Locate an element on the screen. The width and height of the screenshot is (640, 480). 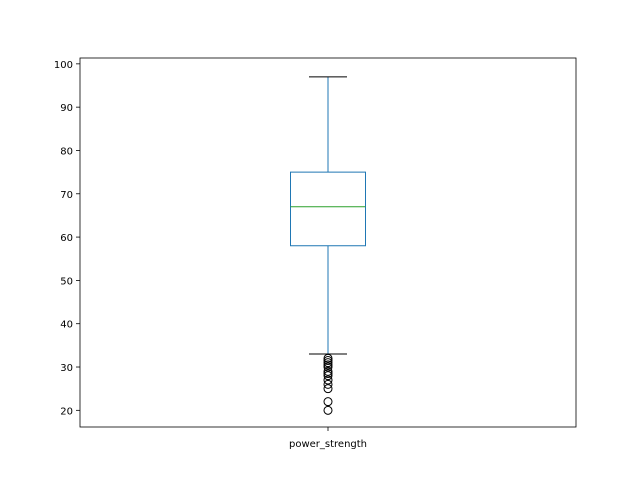
y-tick-label: 20 is located at coordinates (66, 411).